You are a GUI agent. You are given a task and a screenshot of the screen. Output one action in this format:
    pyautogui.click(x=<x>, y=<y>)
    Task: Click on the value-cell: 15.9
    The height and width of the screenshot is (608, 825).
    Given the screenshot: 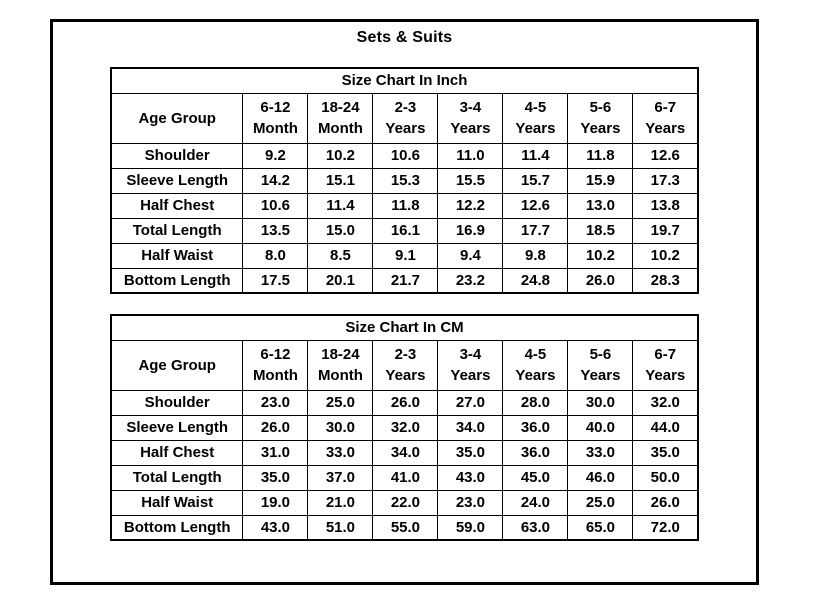 What is the action you would take?
    pyautogui.click(x=600, y=180)
    